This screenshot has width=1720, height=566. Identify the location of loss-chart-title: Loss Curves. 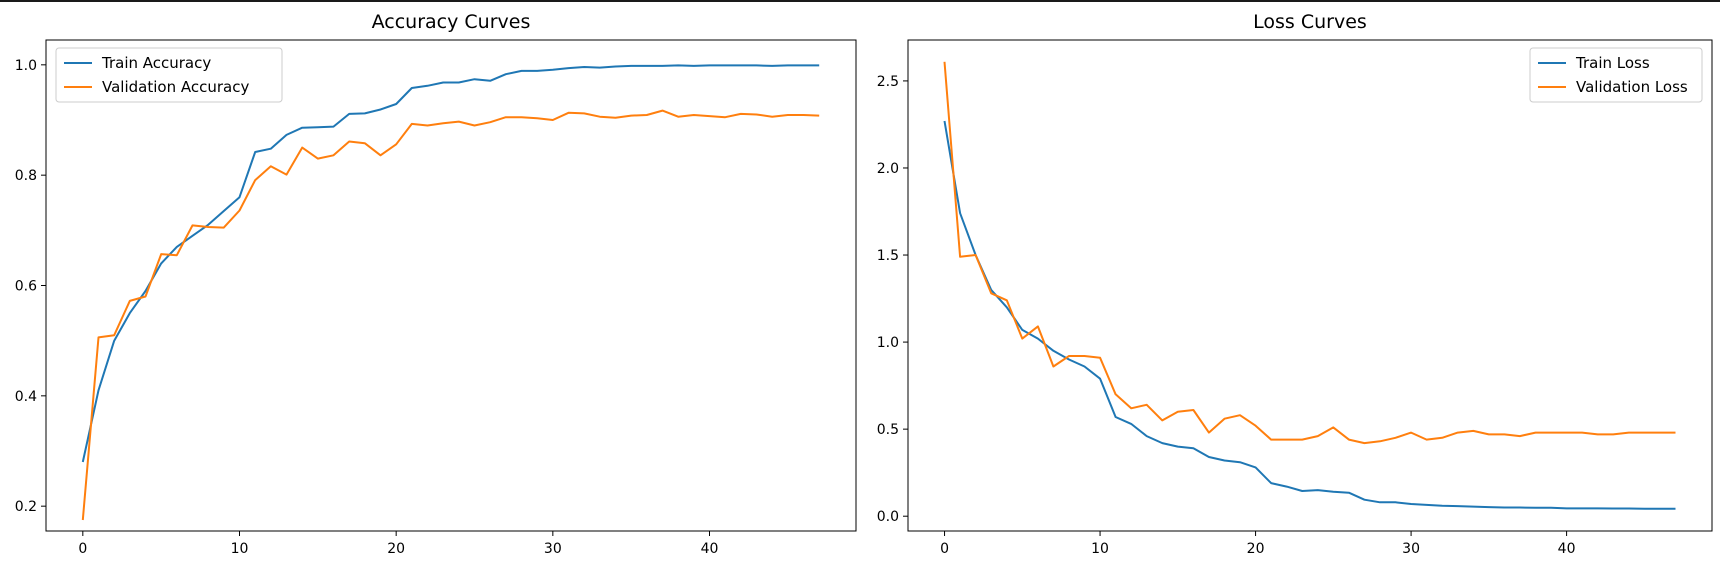
(1310, 22).